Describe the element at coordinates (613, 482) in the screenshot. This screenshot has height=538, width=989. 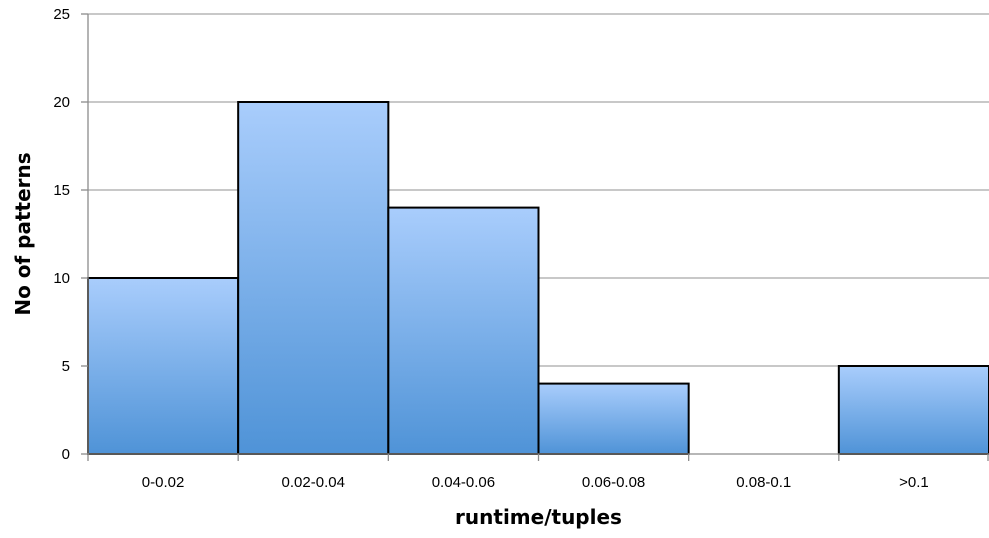
I see `x-tick-label: 0.06-0.08` at that location.